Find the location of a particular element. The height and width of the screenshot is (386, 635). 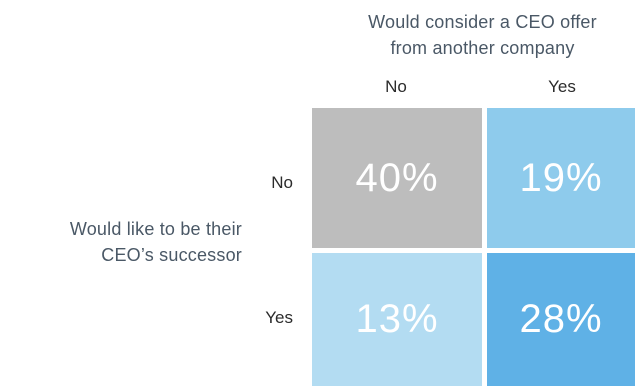

cell-no-yes: 19% is located at coordinates (561, 178).